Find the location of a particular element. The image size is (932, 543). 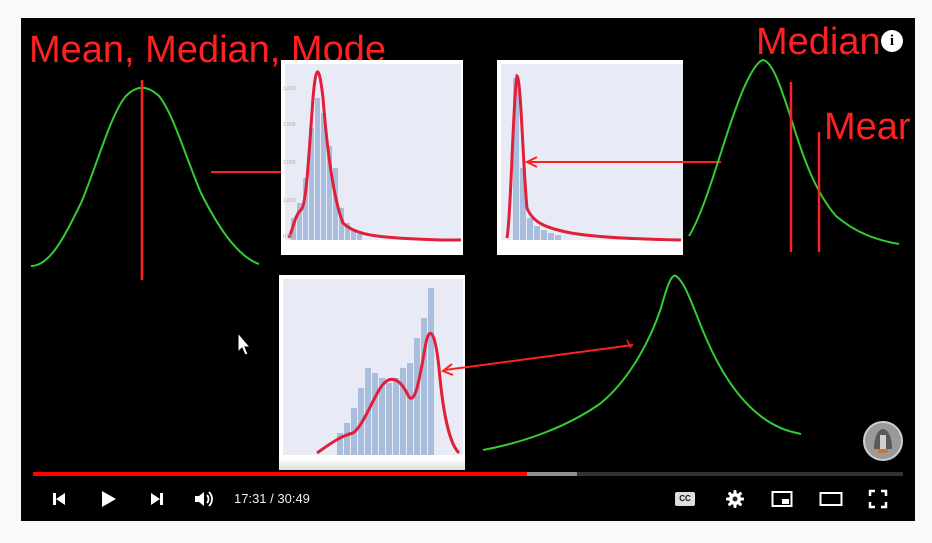

play-icon is located at coordinates (109, 499).